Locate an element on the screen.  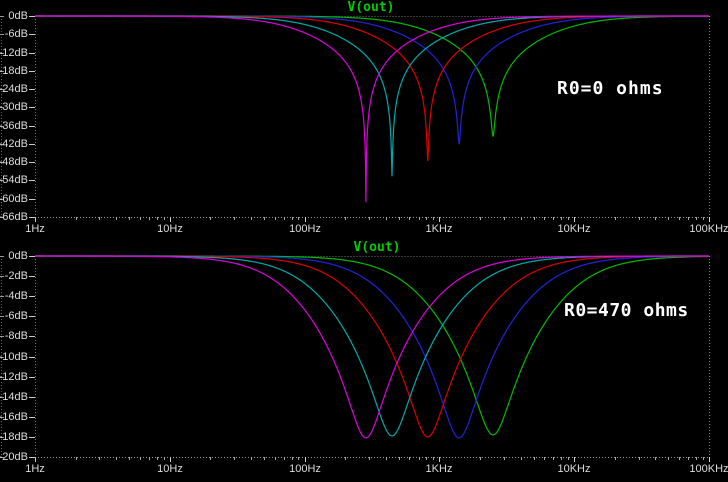
annotation-r0-0-ohms: R0=0 ohms is located at coordinates (610, 88).